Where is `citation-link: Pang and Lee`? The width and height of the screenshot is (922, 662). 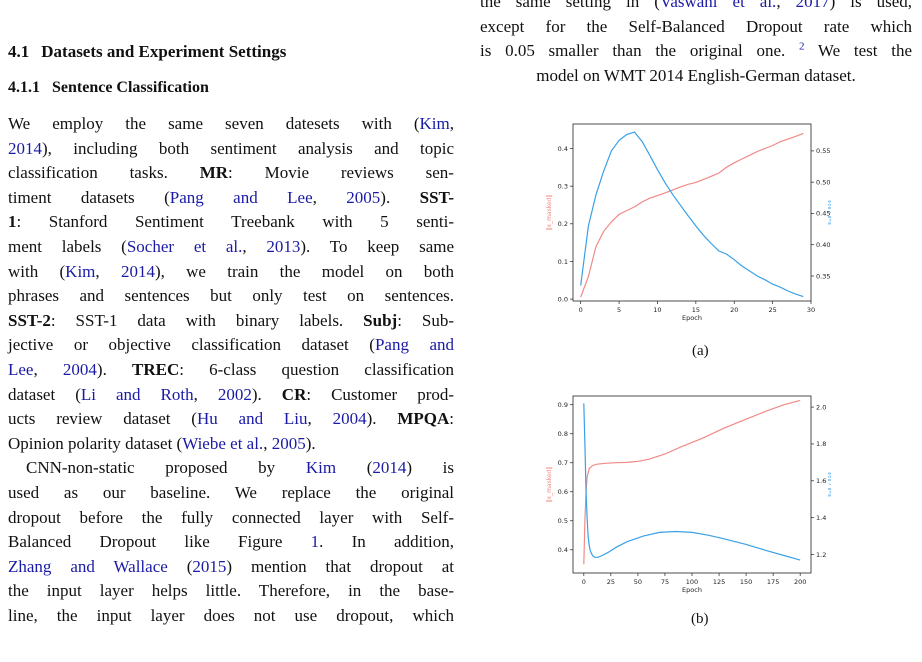
citation-link: Pang and Lee is located at coordinates (241, 197).